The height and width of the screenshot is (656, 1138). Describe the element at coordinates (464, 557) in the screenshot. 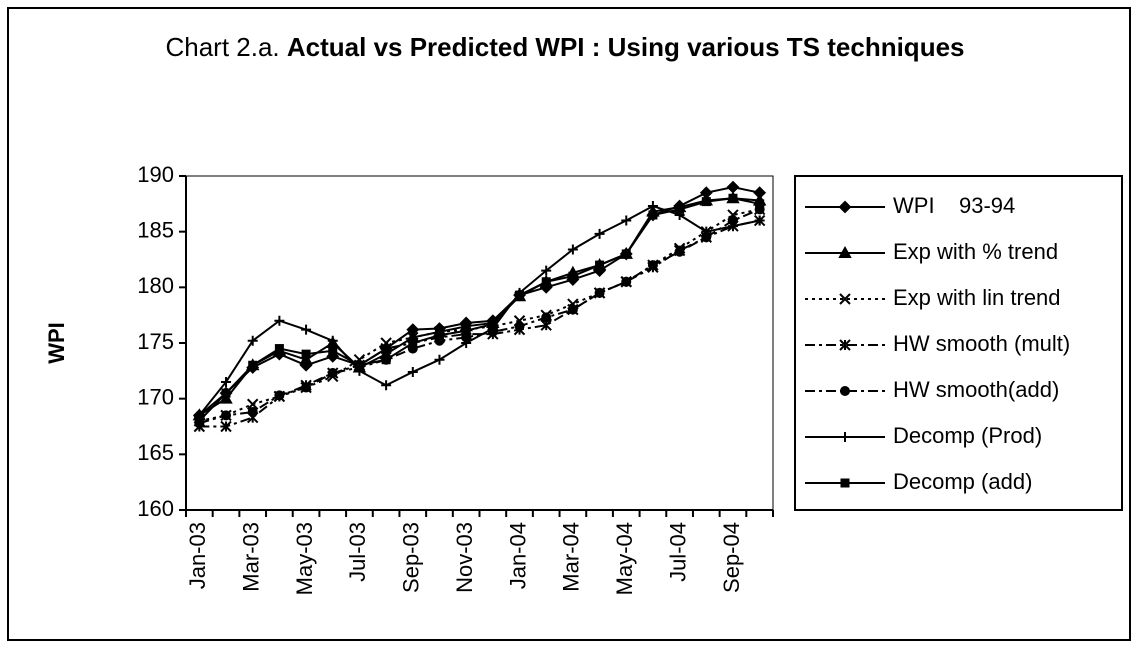

I see `x-tick-label: Nov-03` at that location.